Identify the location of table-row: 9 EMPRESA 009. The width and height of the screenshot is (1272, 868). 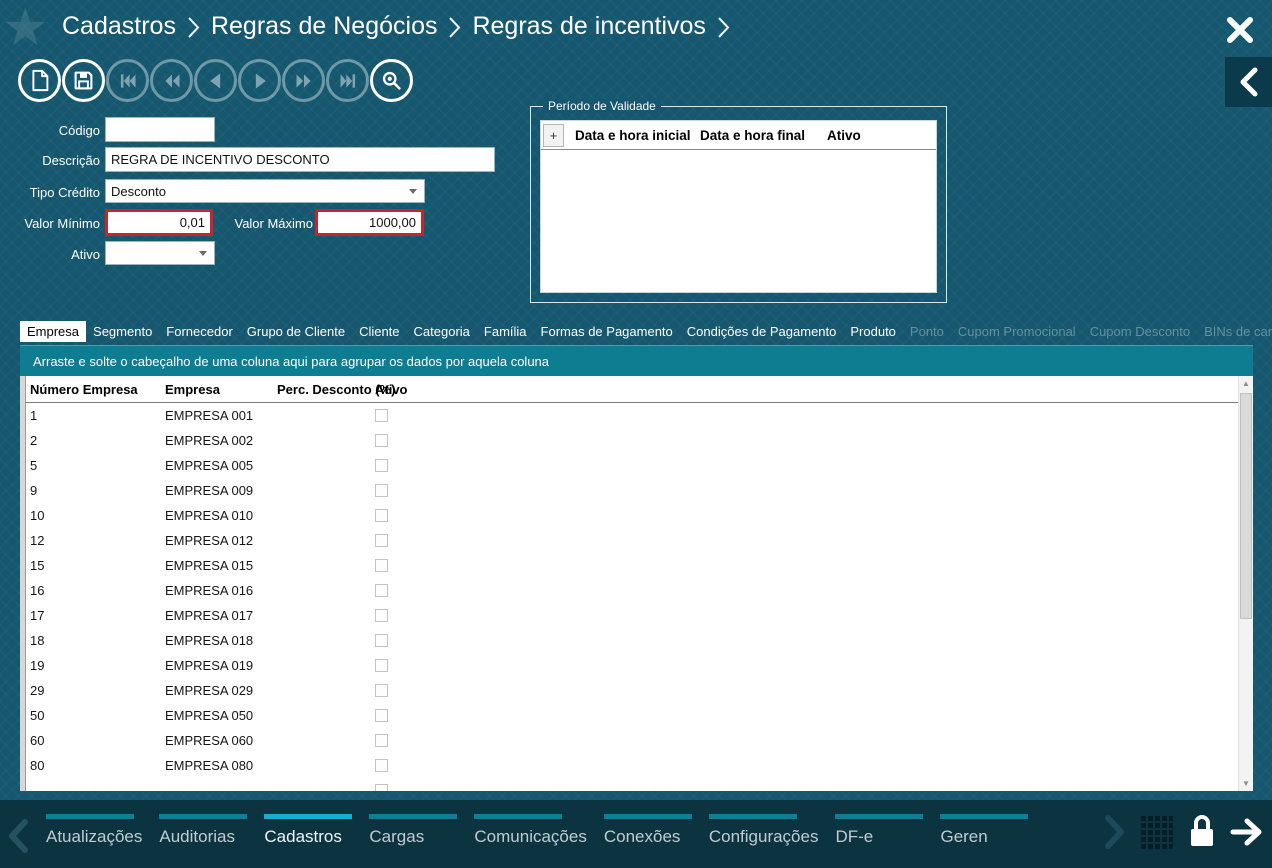
(636, 490).